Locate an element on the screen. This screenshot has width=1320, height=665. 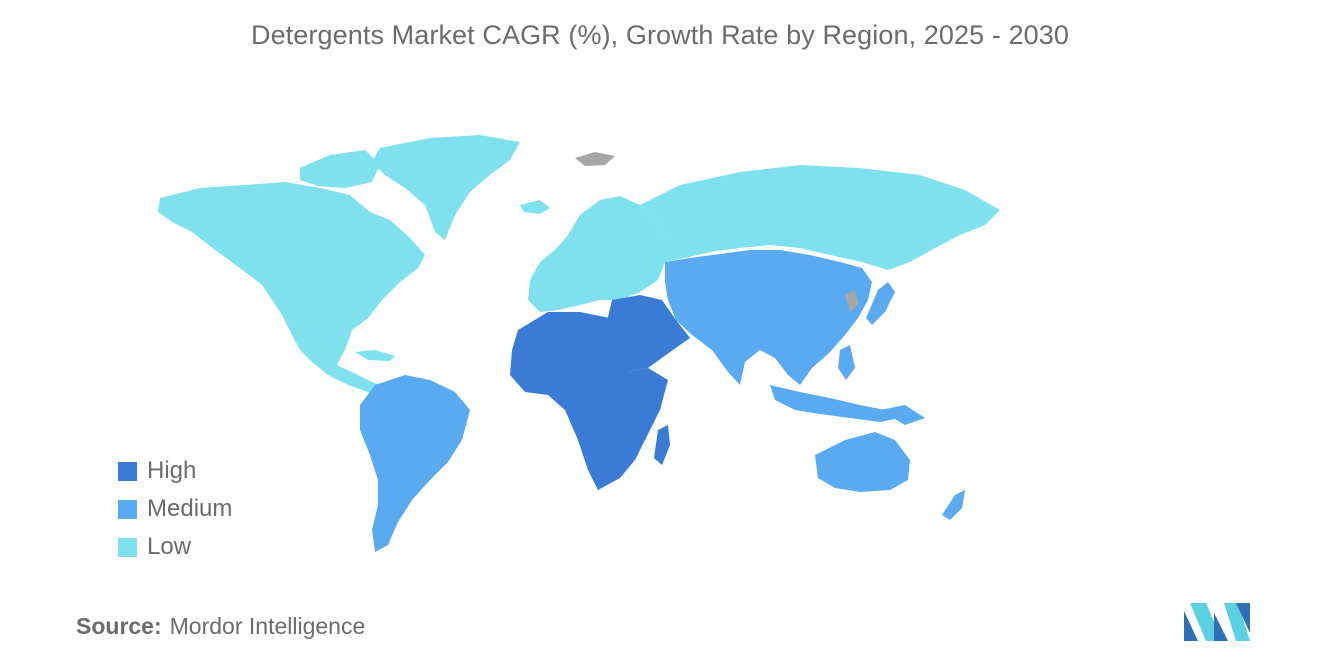
legend-swatch-medium is located at coordinates (127, 509).